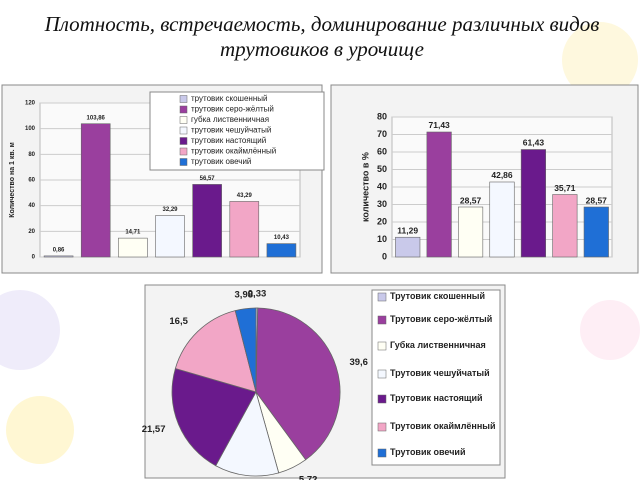 The image size is (640, 480). I want to click on legend-label: Трутовик серо-жёлтый, so click(441, 319).